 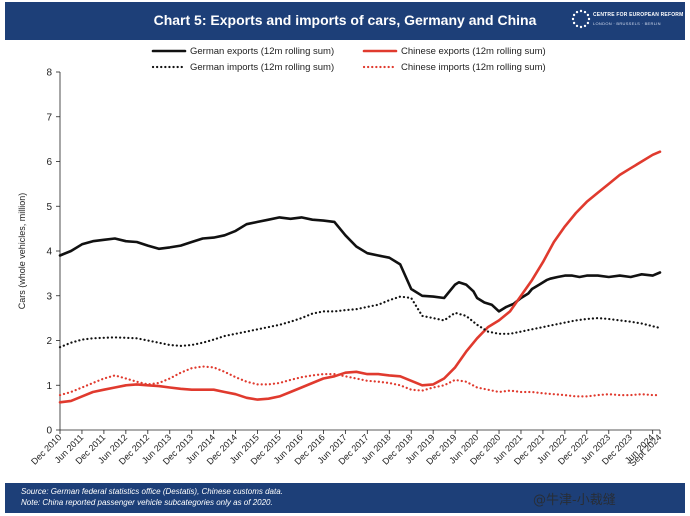 I want to click on watermark-text: @牛津-小裁缝, so click(x=574, y=500).